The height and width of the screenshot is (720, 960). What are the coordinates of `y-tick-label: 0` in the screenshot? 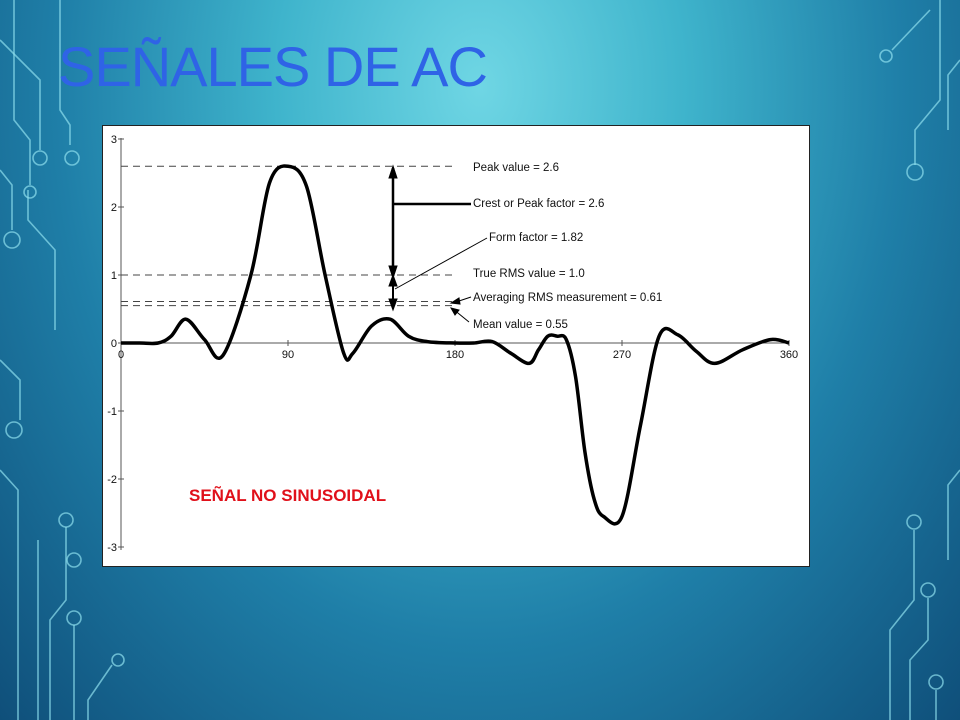 It's located at (114, 344).